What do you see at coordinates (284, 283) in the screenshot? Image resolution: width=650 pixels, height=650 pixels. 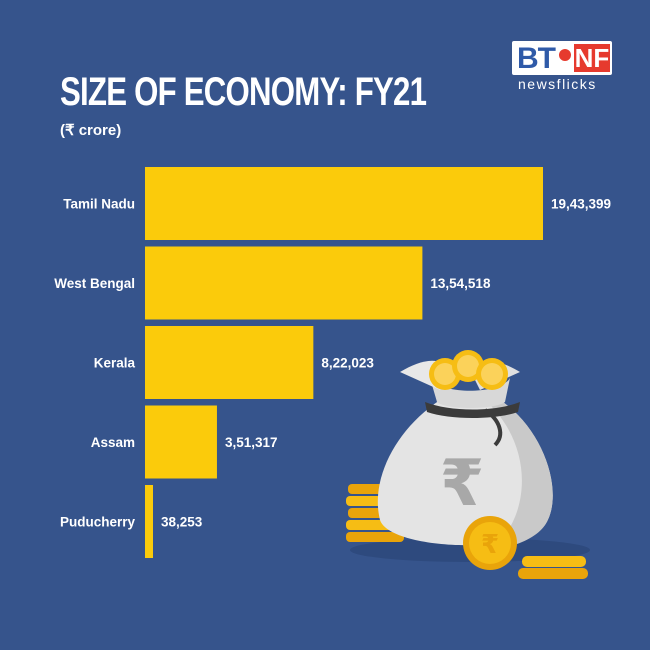 I see `bar-west-bengal` at bounding box center [284, 283].